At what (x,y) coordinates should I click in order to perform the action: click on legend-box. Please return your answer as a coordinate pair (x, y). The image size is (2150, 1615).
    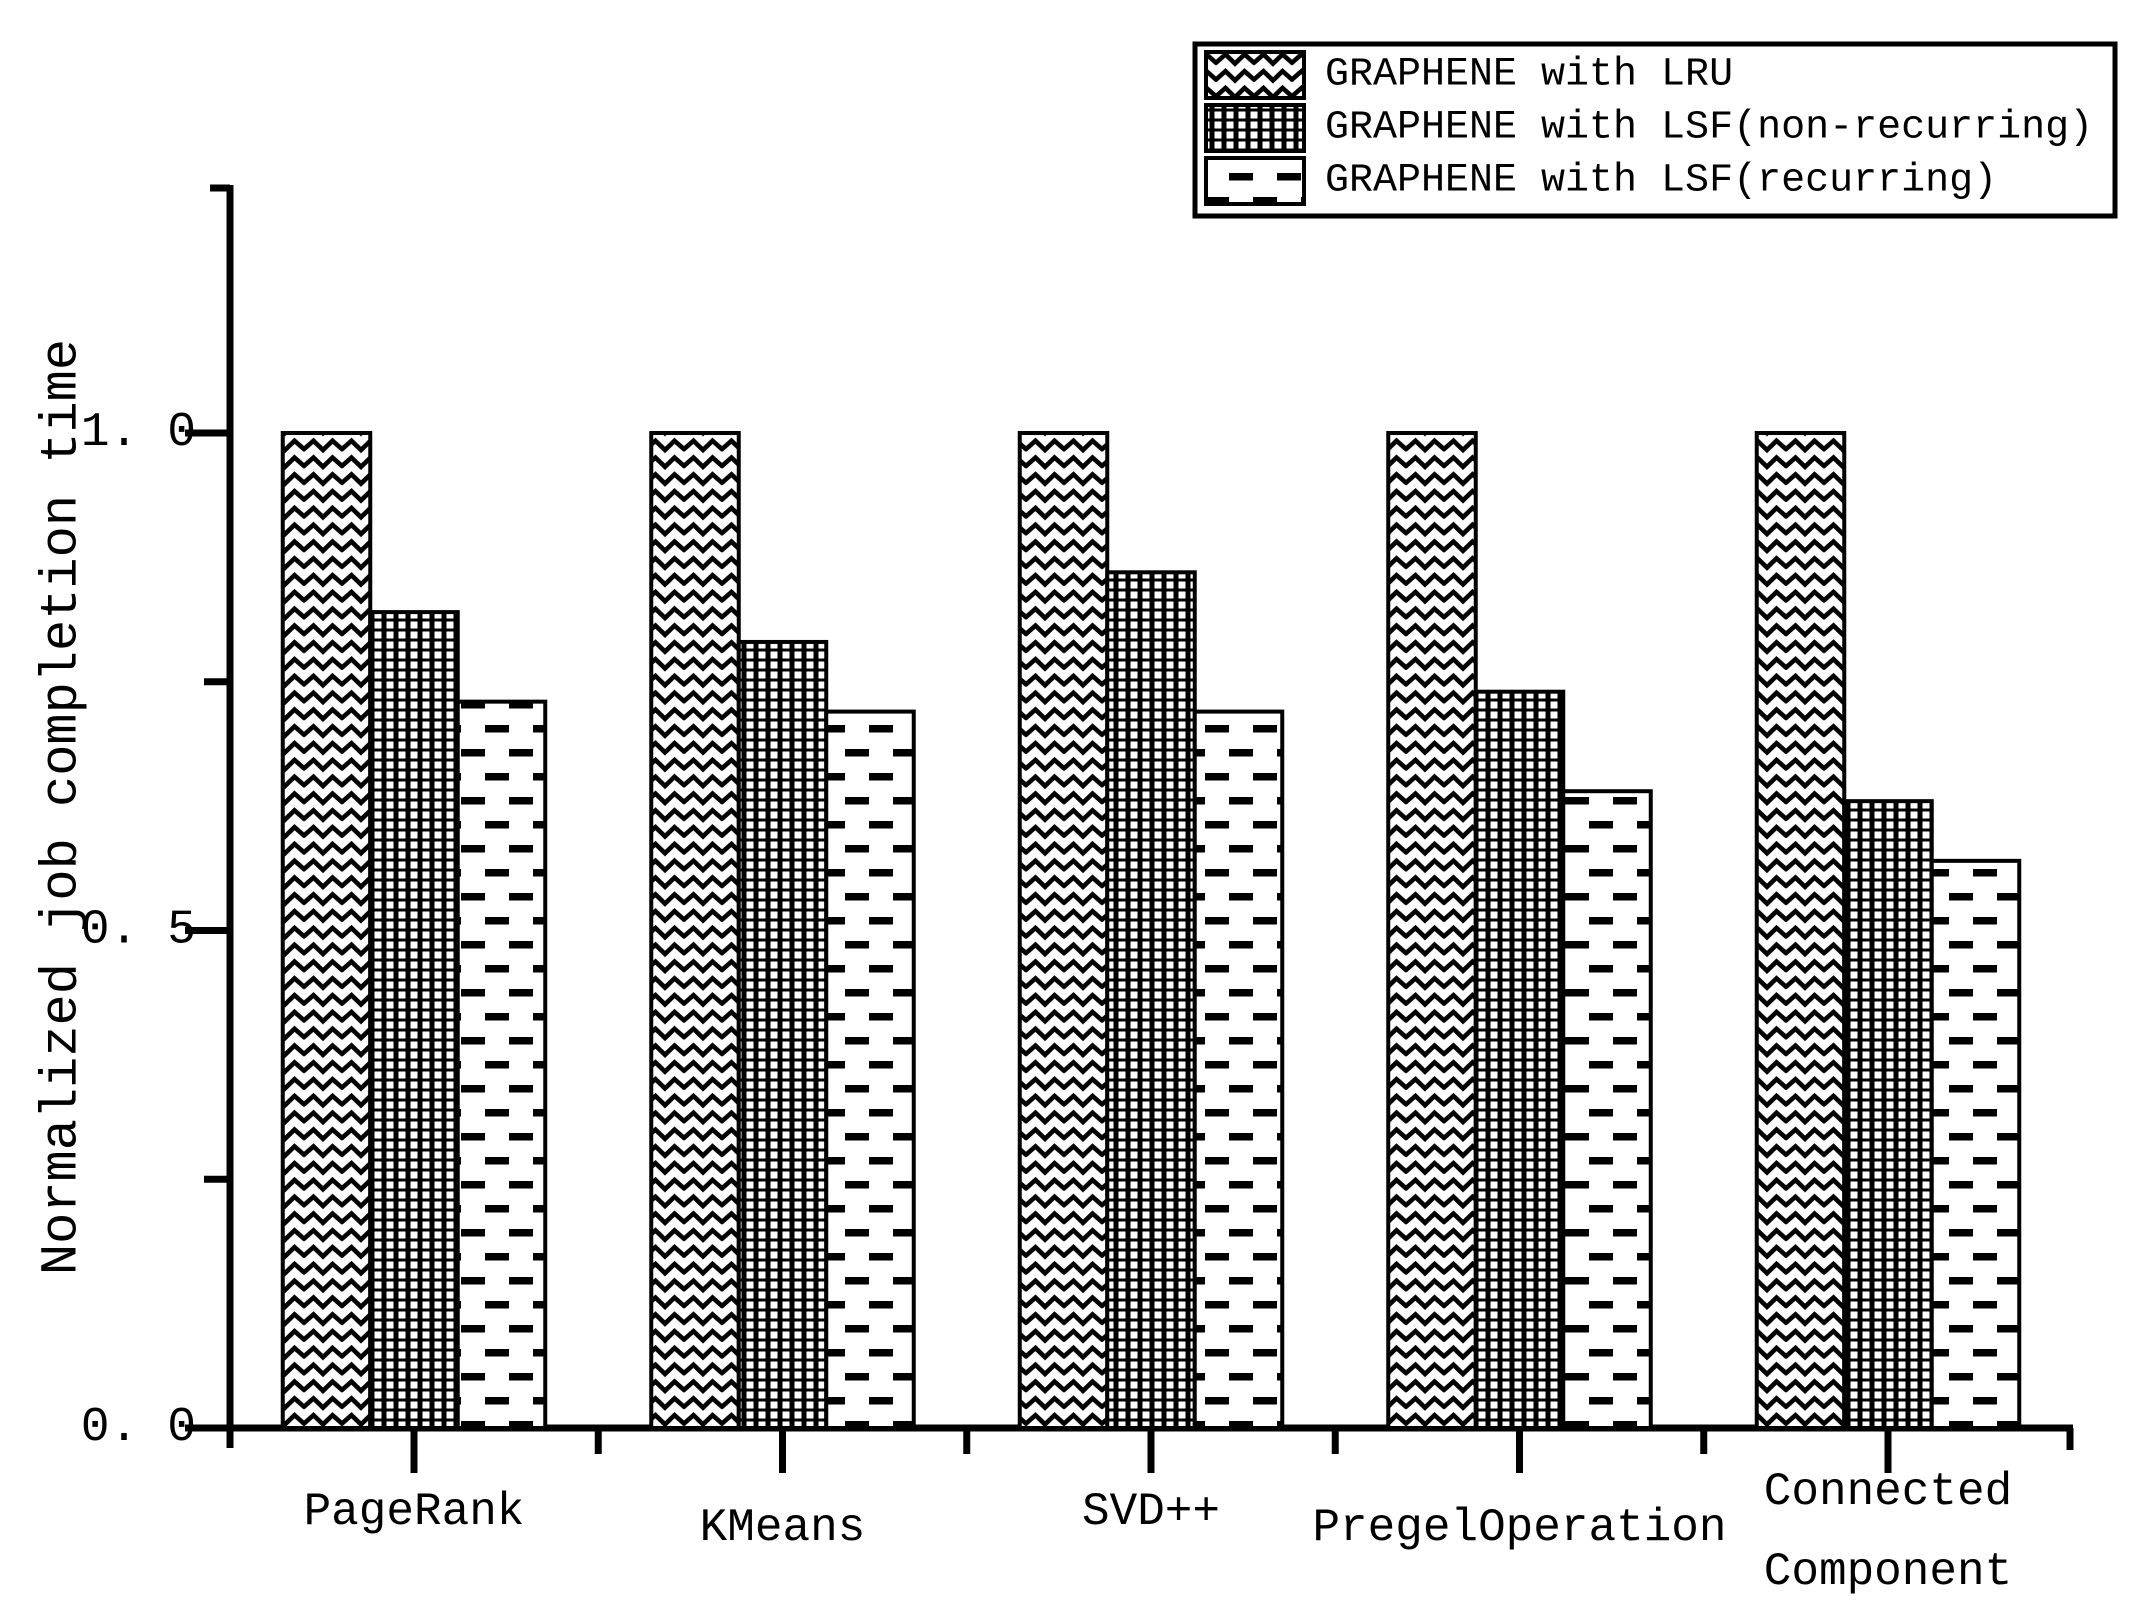
    Looking at the image, I should click on (1655, 130).